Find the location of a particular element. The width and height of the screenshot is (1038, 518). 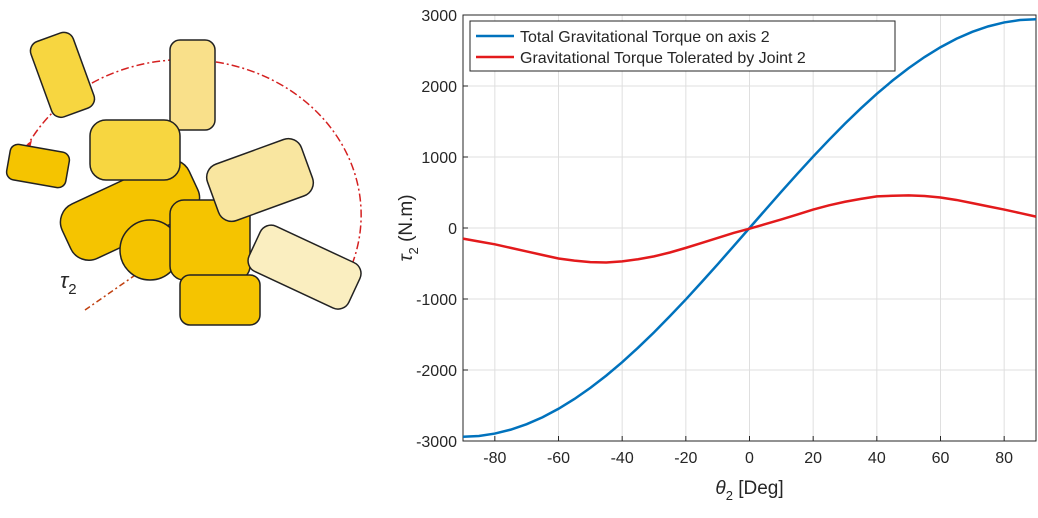

x-tick-label: 0 is located at coordinates (749, 458).